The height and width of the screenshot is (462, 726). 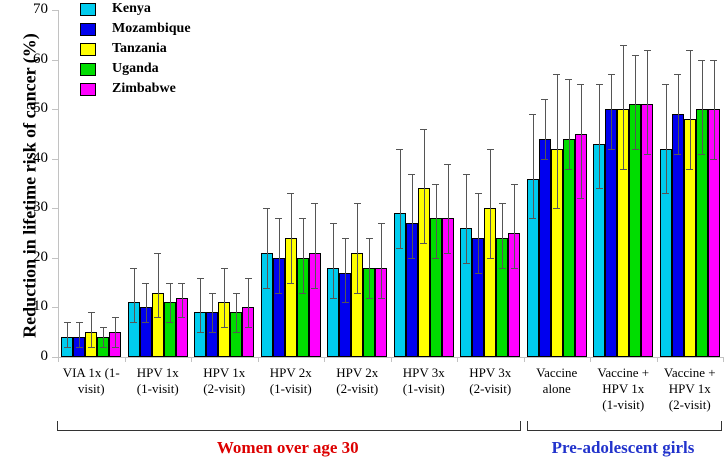 What do you see at coordinates (151, 28) in the screenshot?
I see `legend-label-mozambique: Mozambique` at bounding box center [151, 28].